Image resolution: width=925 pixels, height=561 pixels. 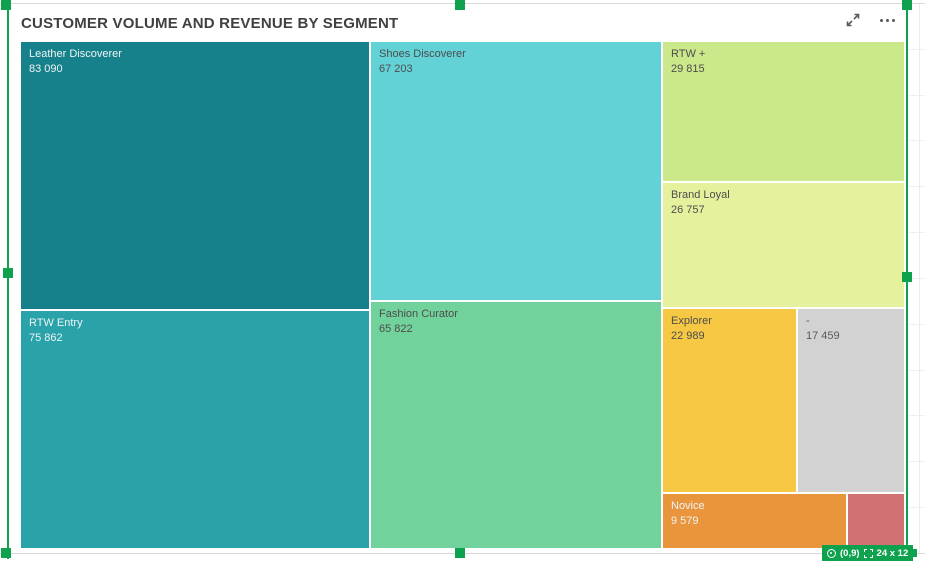 I want to click on treemap-cell-explorer: Explorer 22 989, so click(x=729, y=400).